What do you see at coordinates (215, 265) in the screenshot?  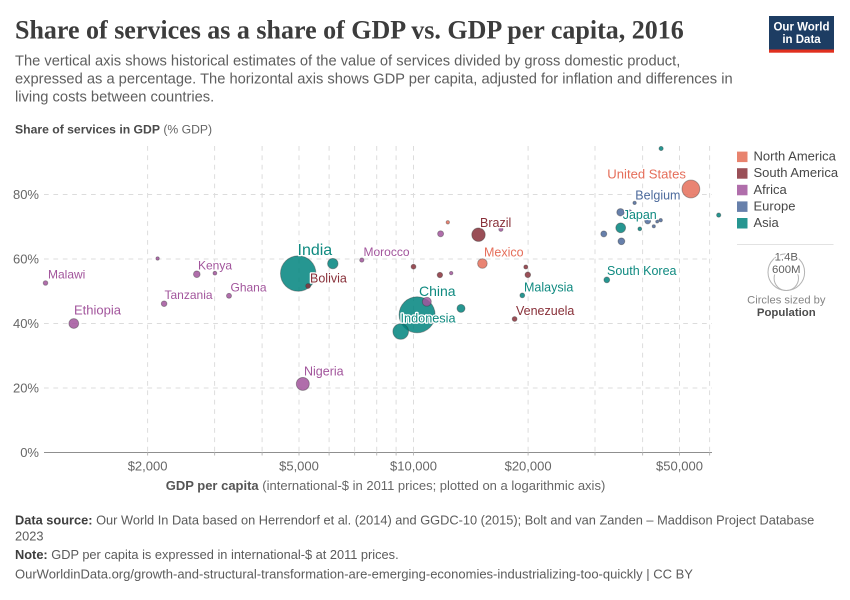 I see `svg-text: Kenya` at bounding box center [215, 265].